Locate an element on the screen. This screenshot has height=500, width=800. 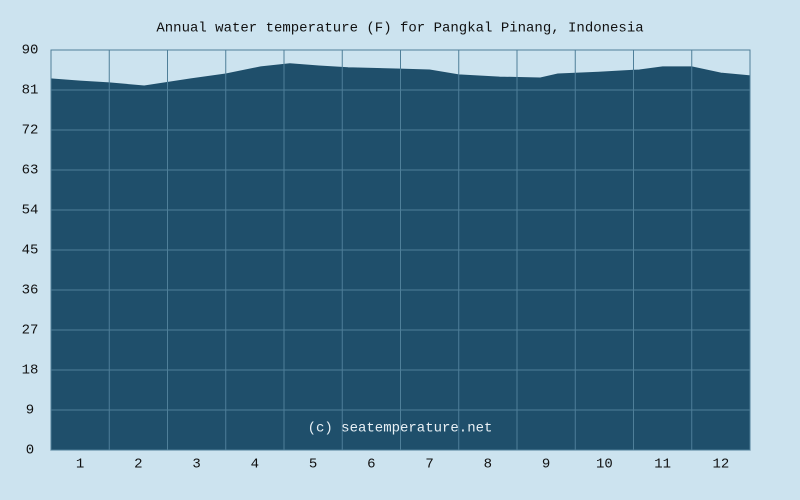
x-tick-label: 7 is located at coordinates (429, 465).